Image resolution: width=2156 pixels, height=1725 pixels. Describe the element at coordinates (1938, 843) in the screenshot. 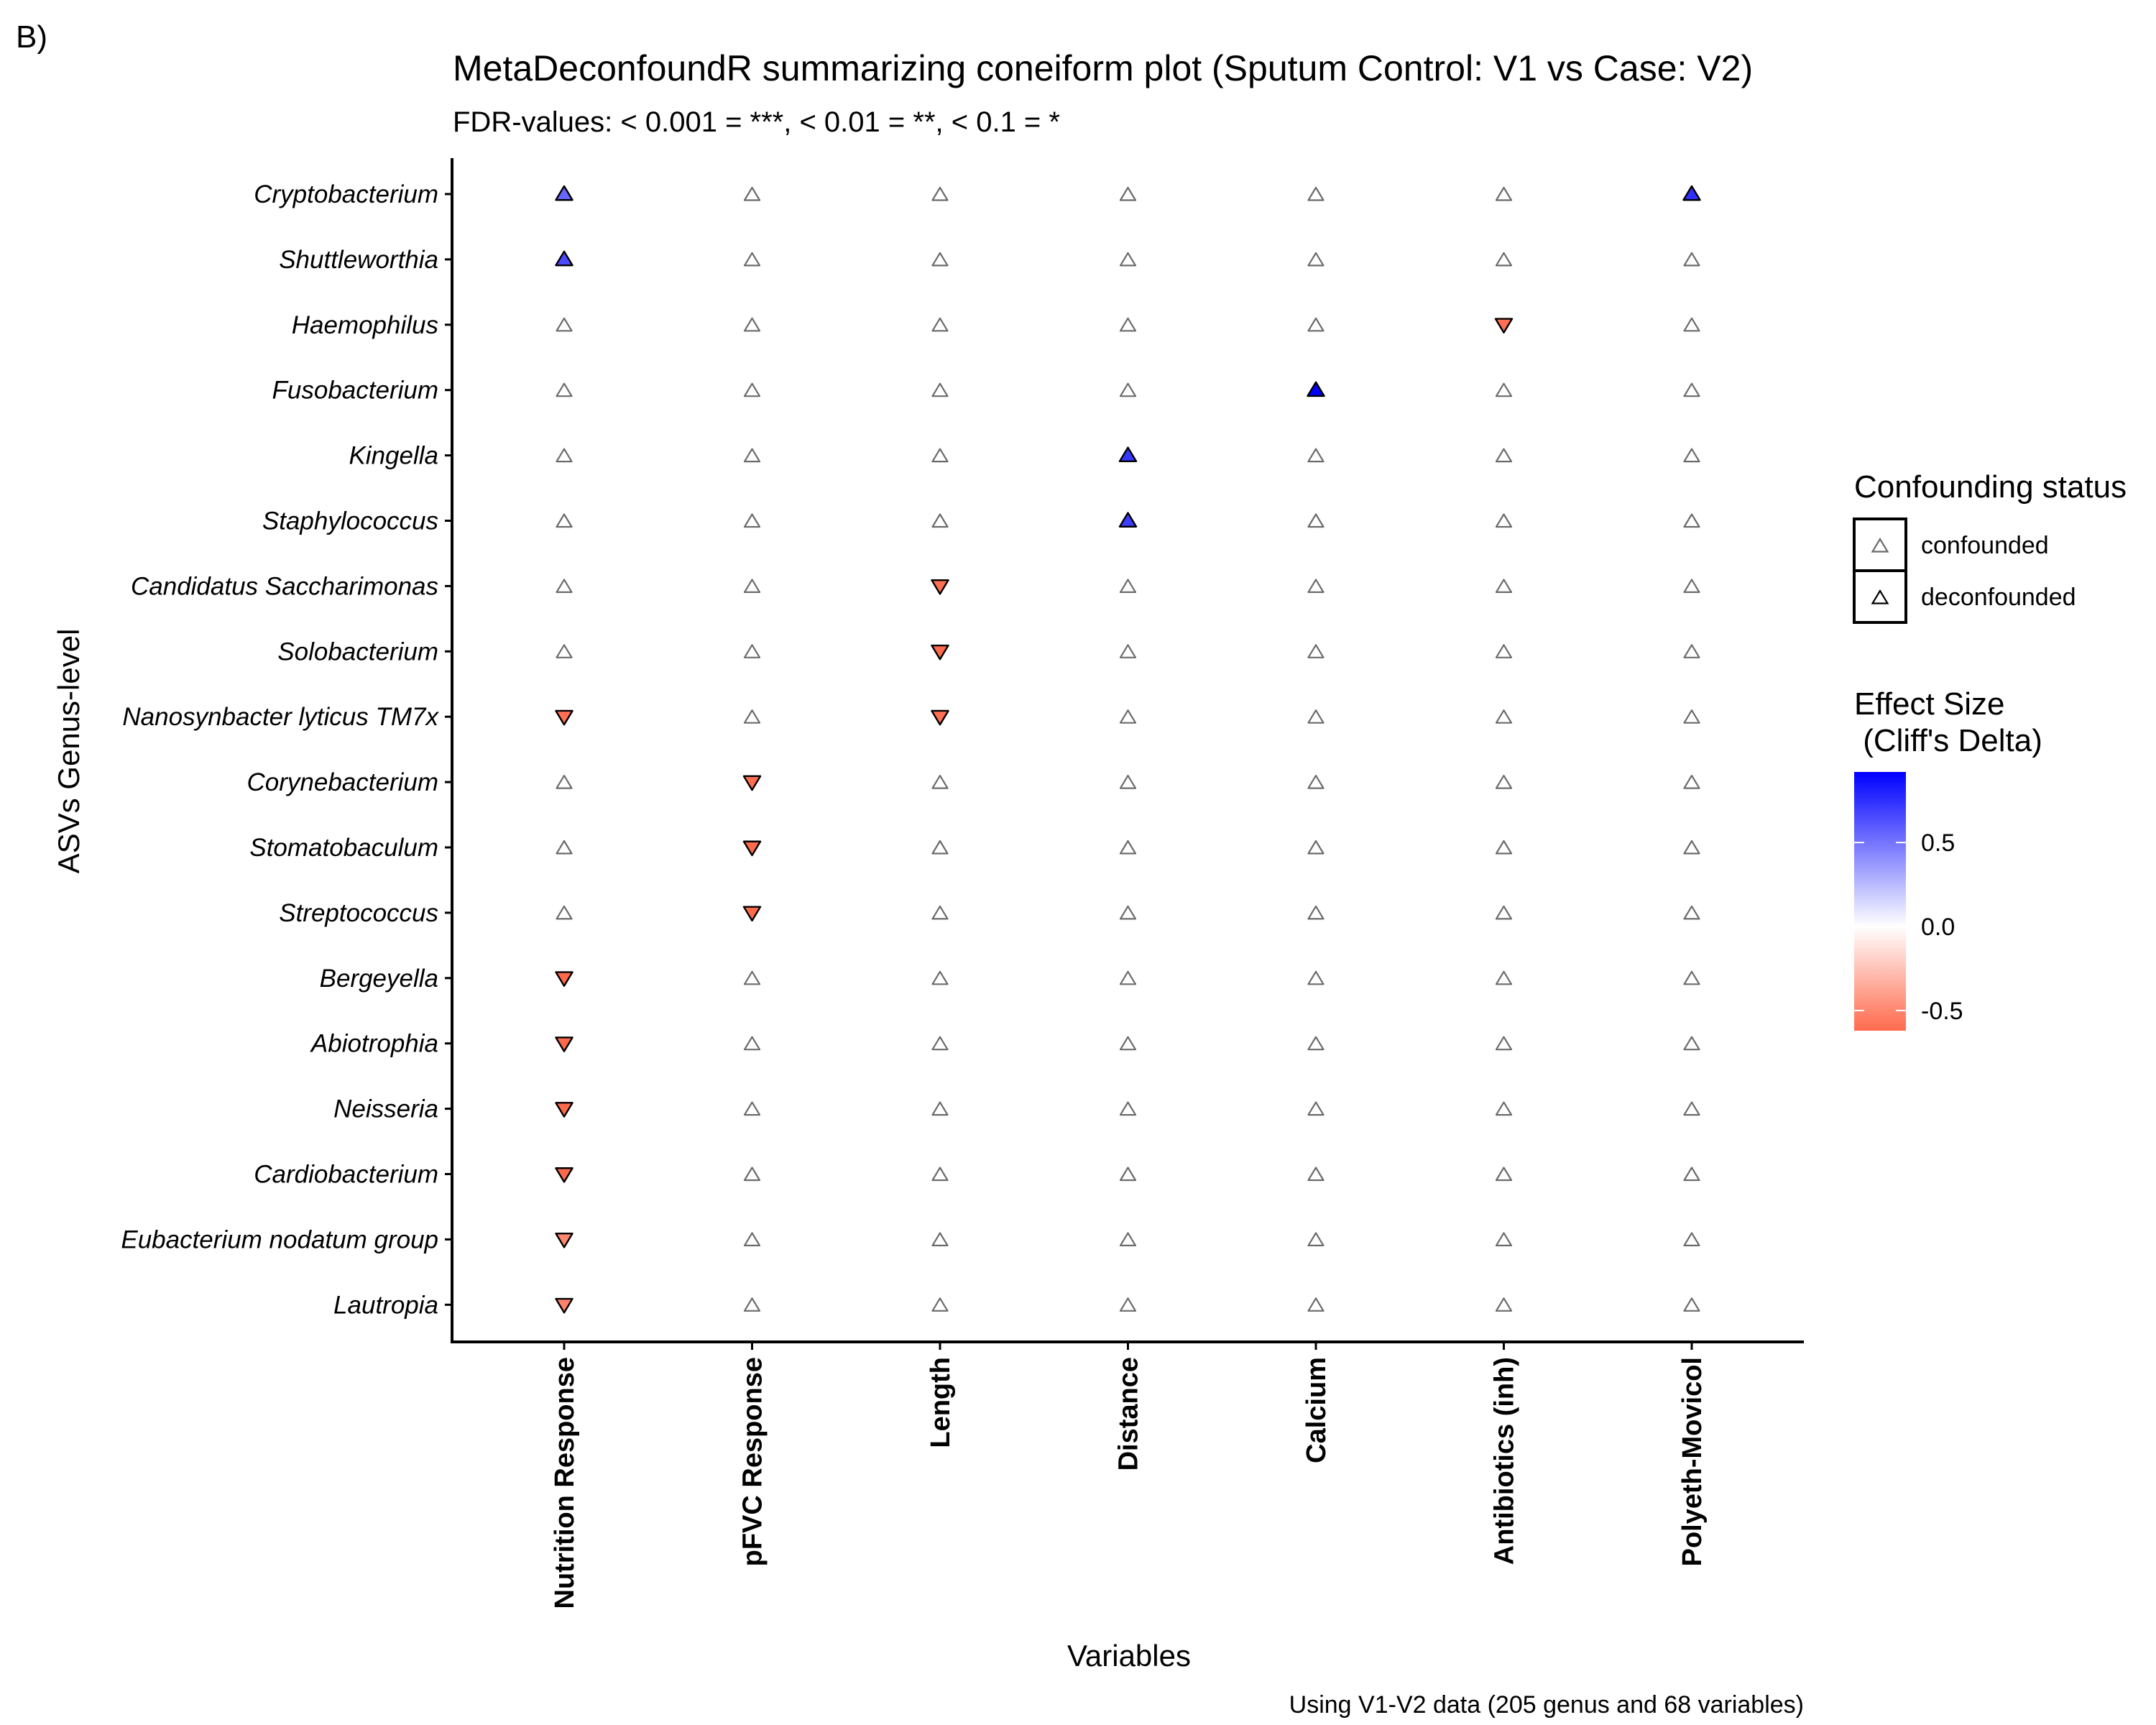

I see `color-tick-label-0-5: 0.5` at that location.